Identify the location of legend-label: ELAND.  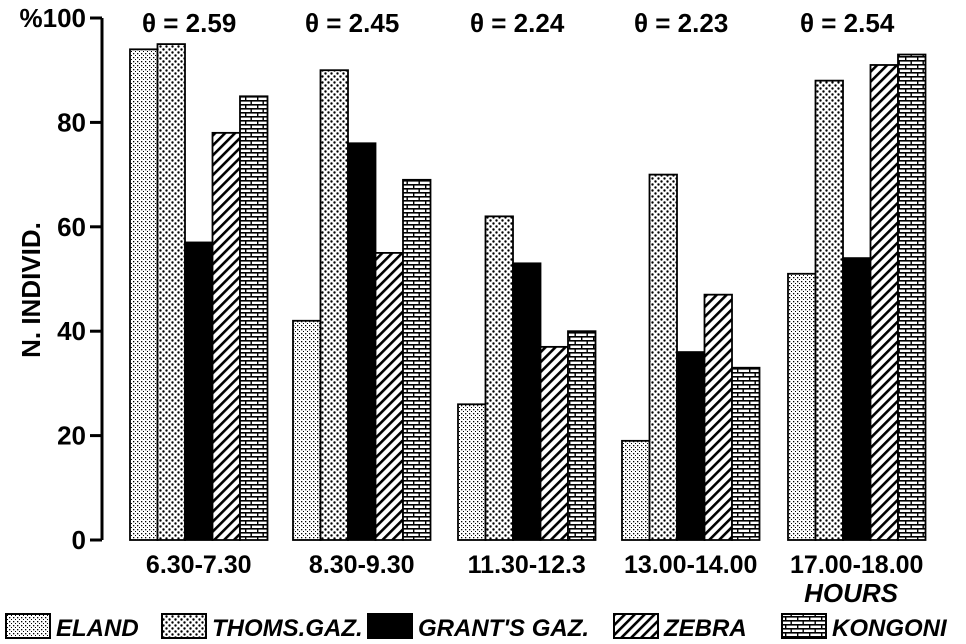
(97, 628).